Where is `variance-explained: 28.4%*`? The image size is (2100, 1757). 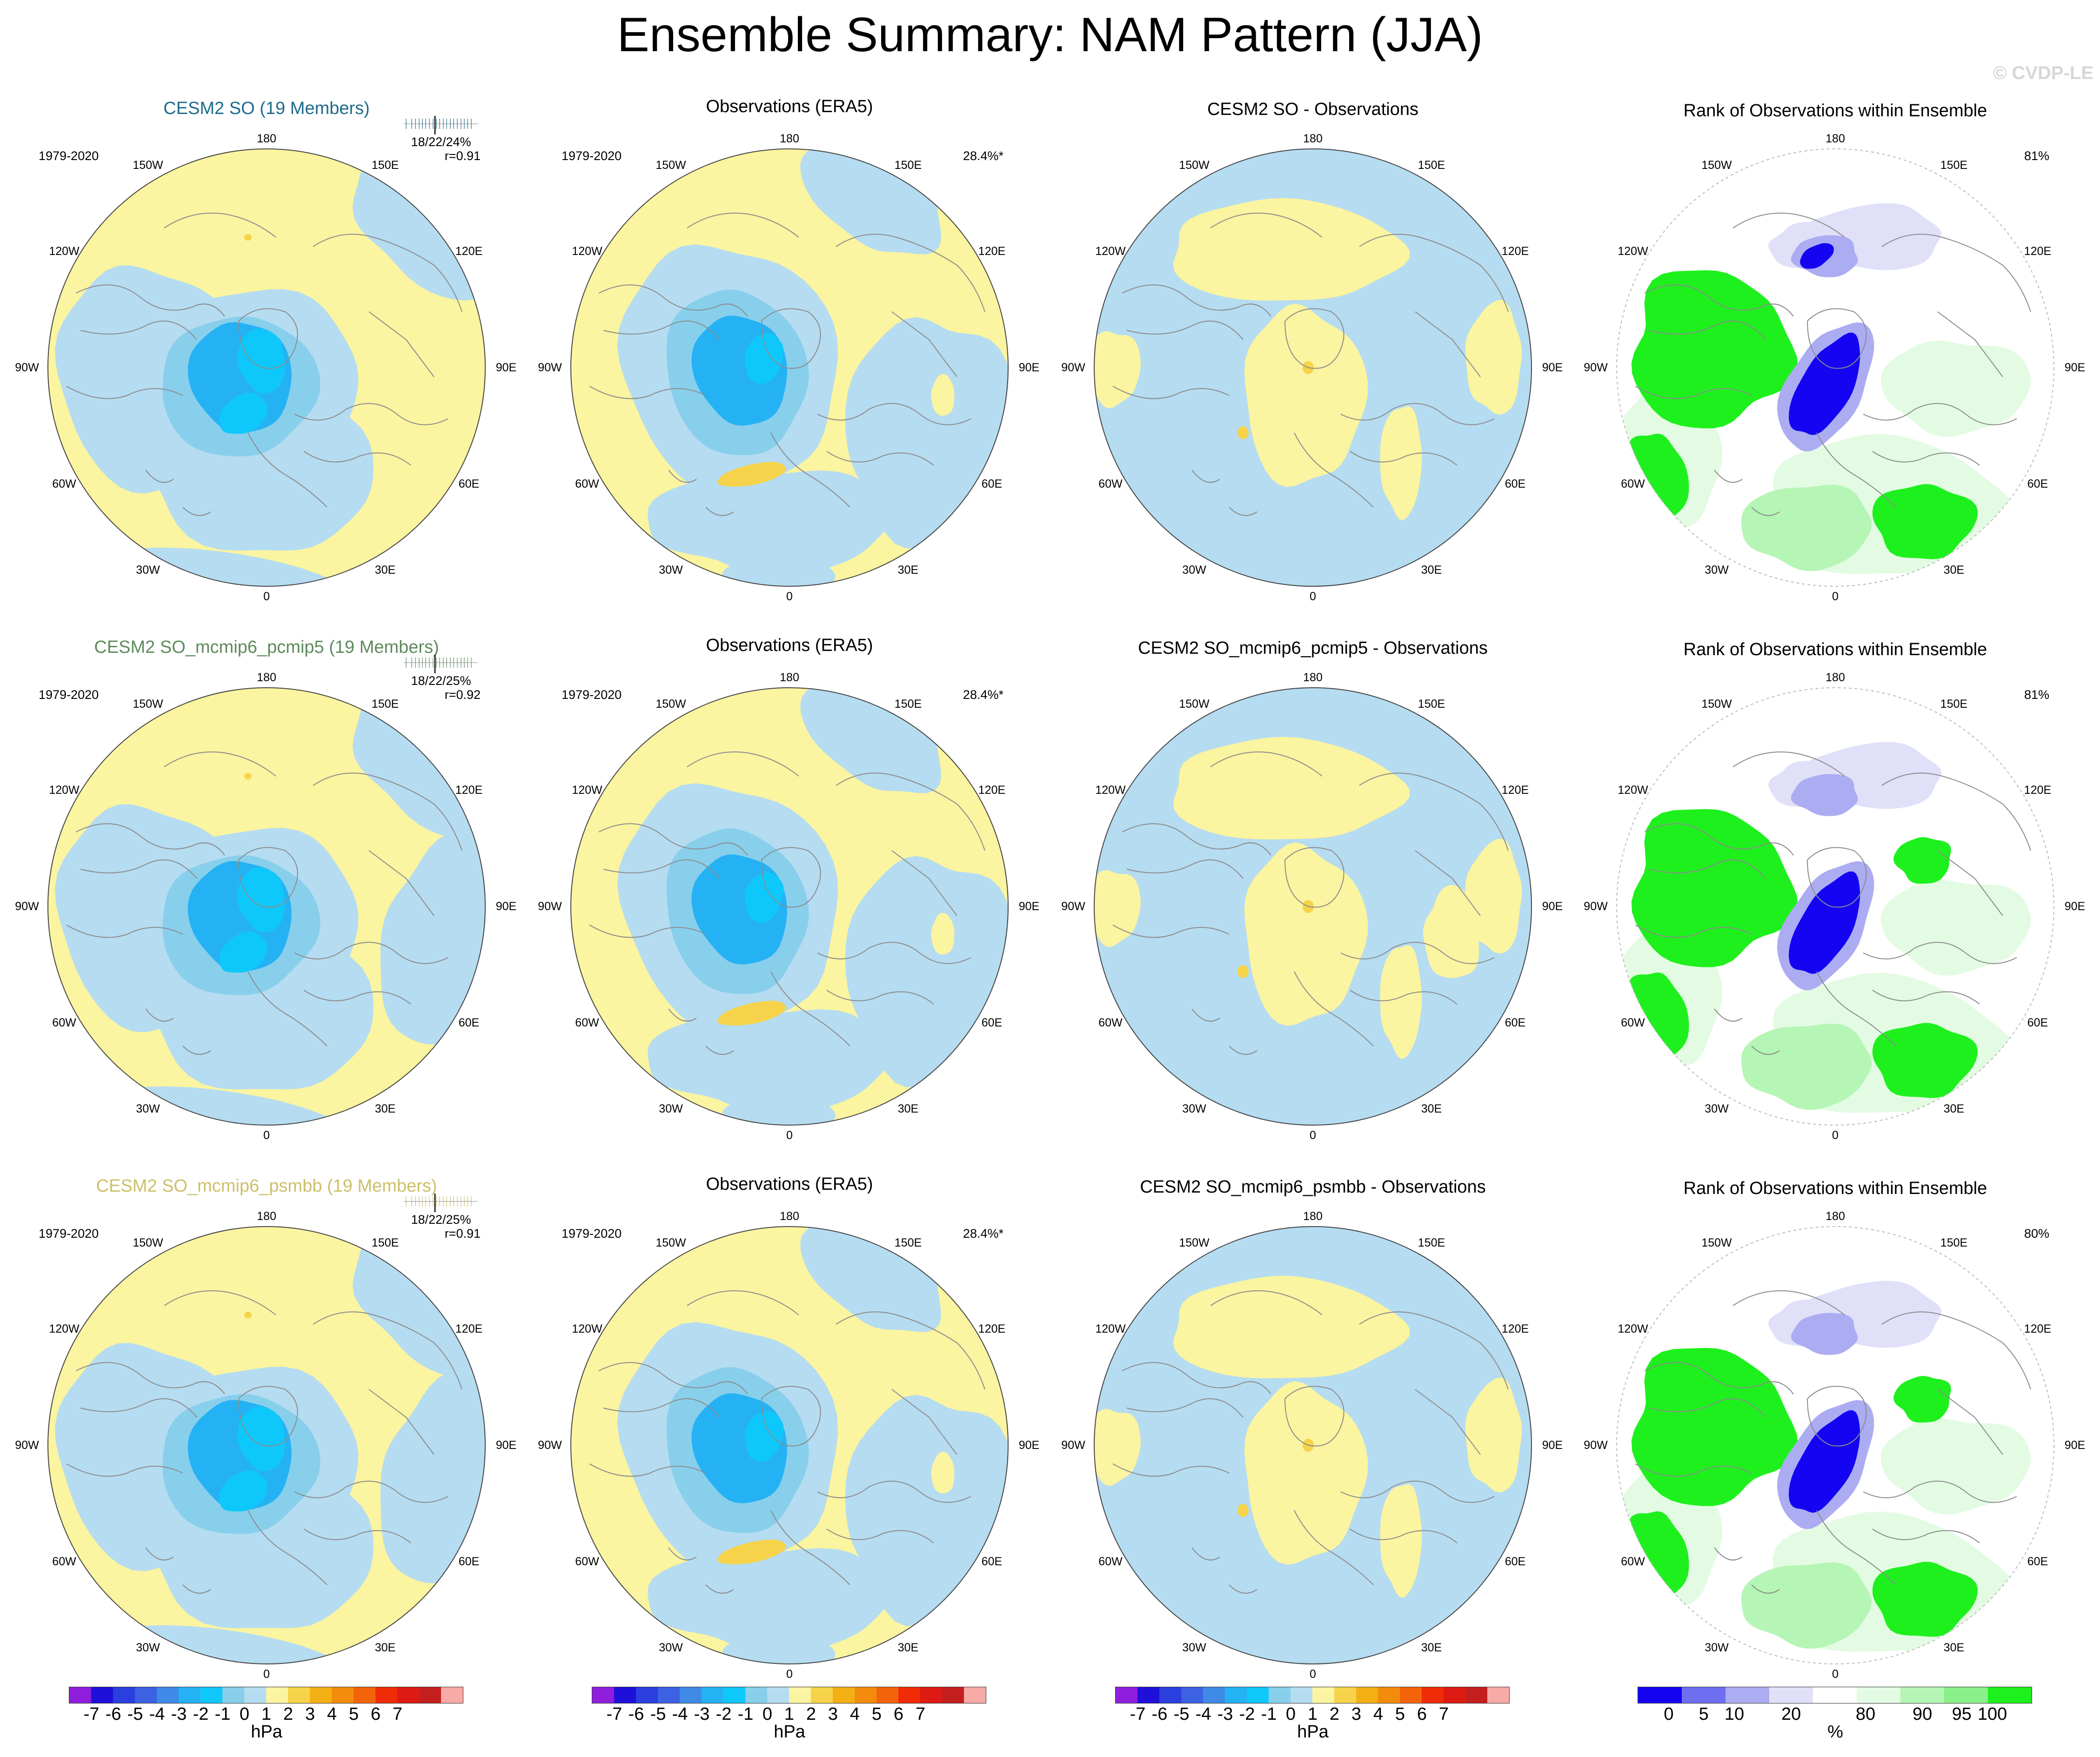 variance-explained: 28.4%* is located at coordinates (983, 695).